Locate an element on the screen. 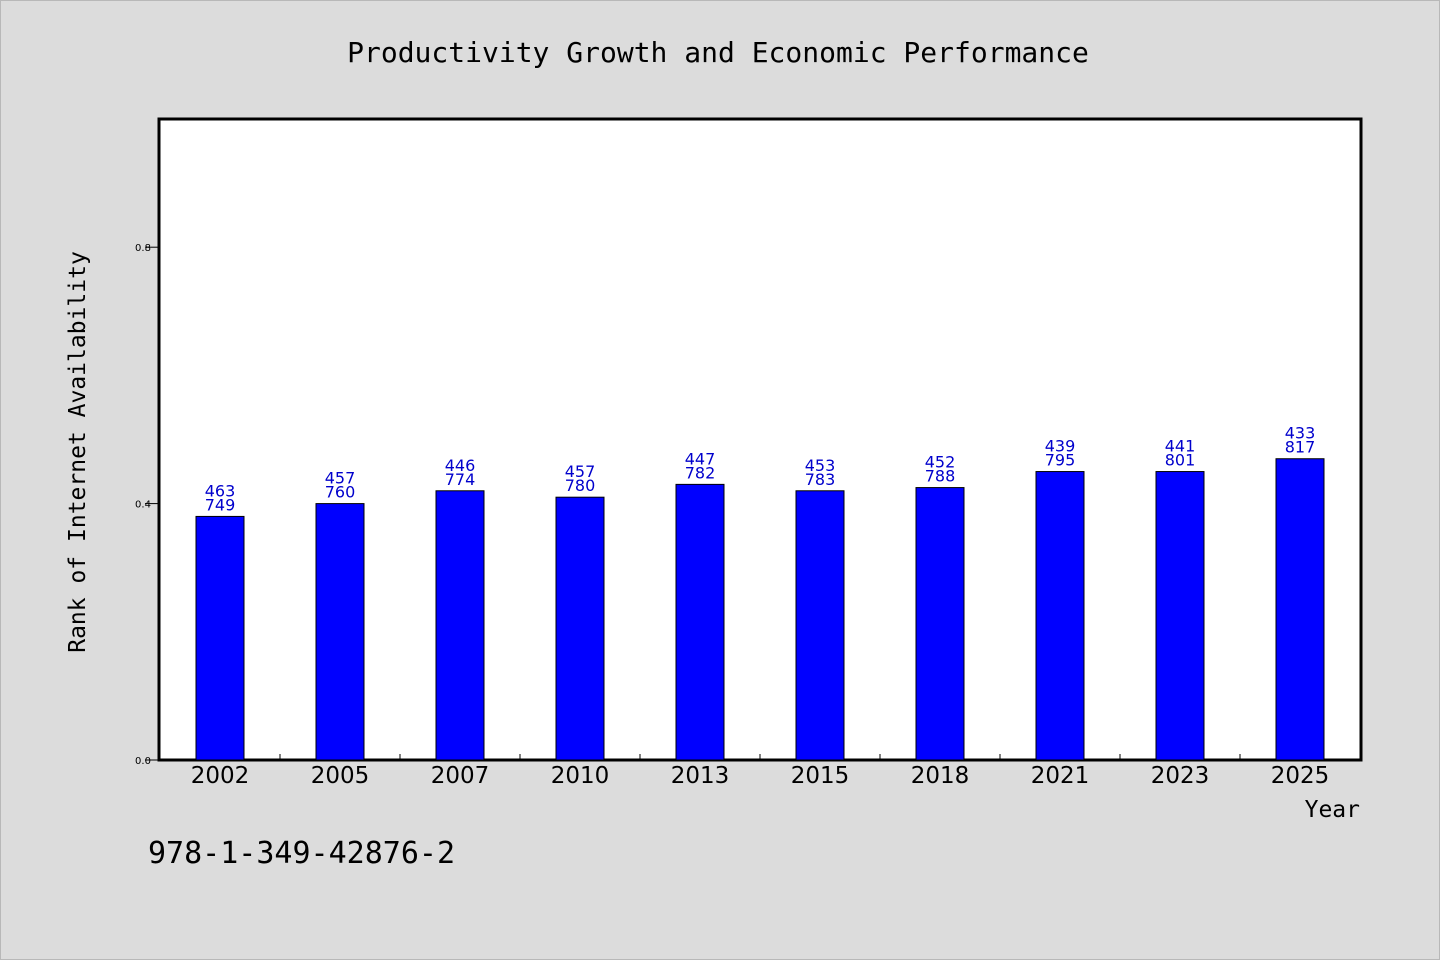  bar-label-bottom: 795 is located at coordinates (1060, 460).